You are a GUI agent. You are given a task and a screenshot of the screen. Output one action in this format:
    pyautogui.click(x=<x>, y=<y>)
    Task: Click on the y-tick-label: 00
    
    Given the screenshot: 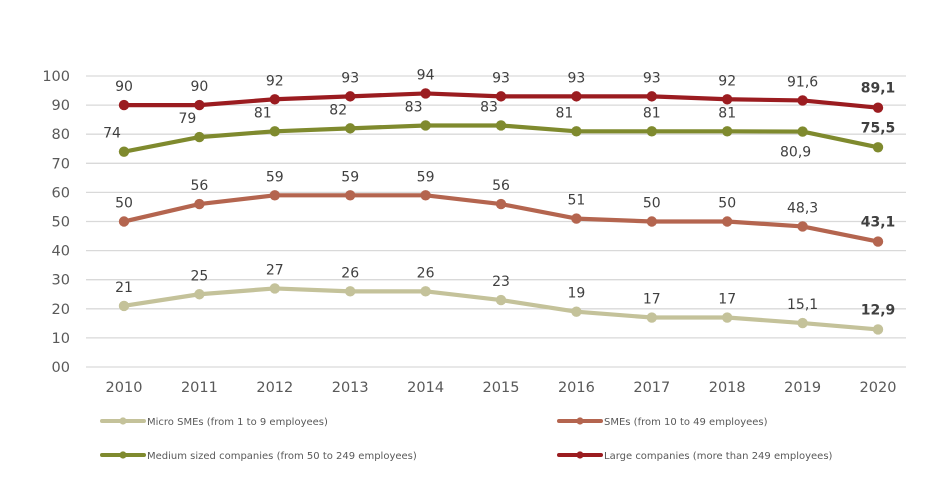 What is the action you would take?
    pyautogui.click(x=61, y=368)
    